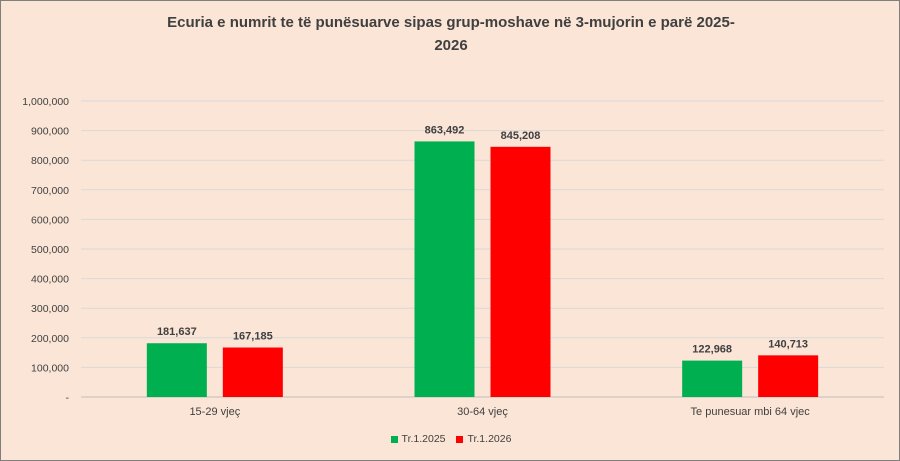 The width and height of the screenshot is (900, 461). Describe the element at coordinates (50, 161) in the screenshot. I see `y-tick-label: 800,000` at that location.